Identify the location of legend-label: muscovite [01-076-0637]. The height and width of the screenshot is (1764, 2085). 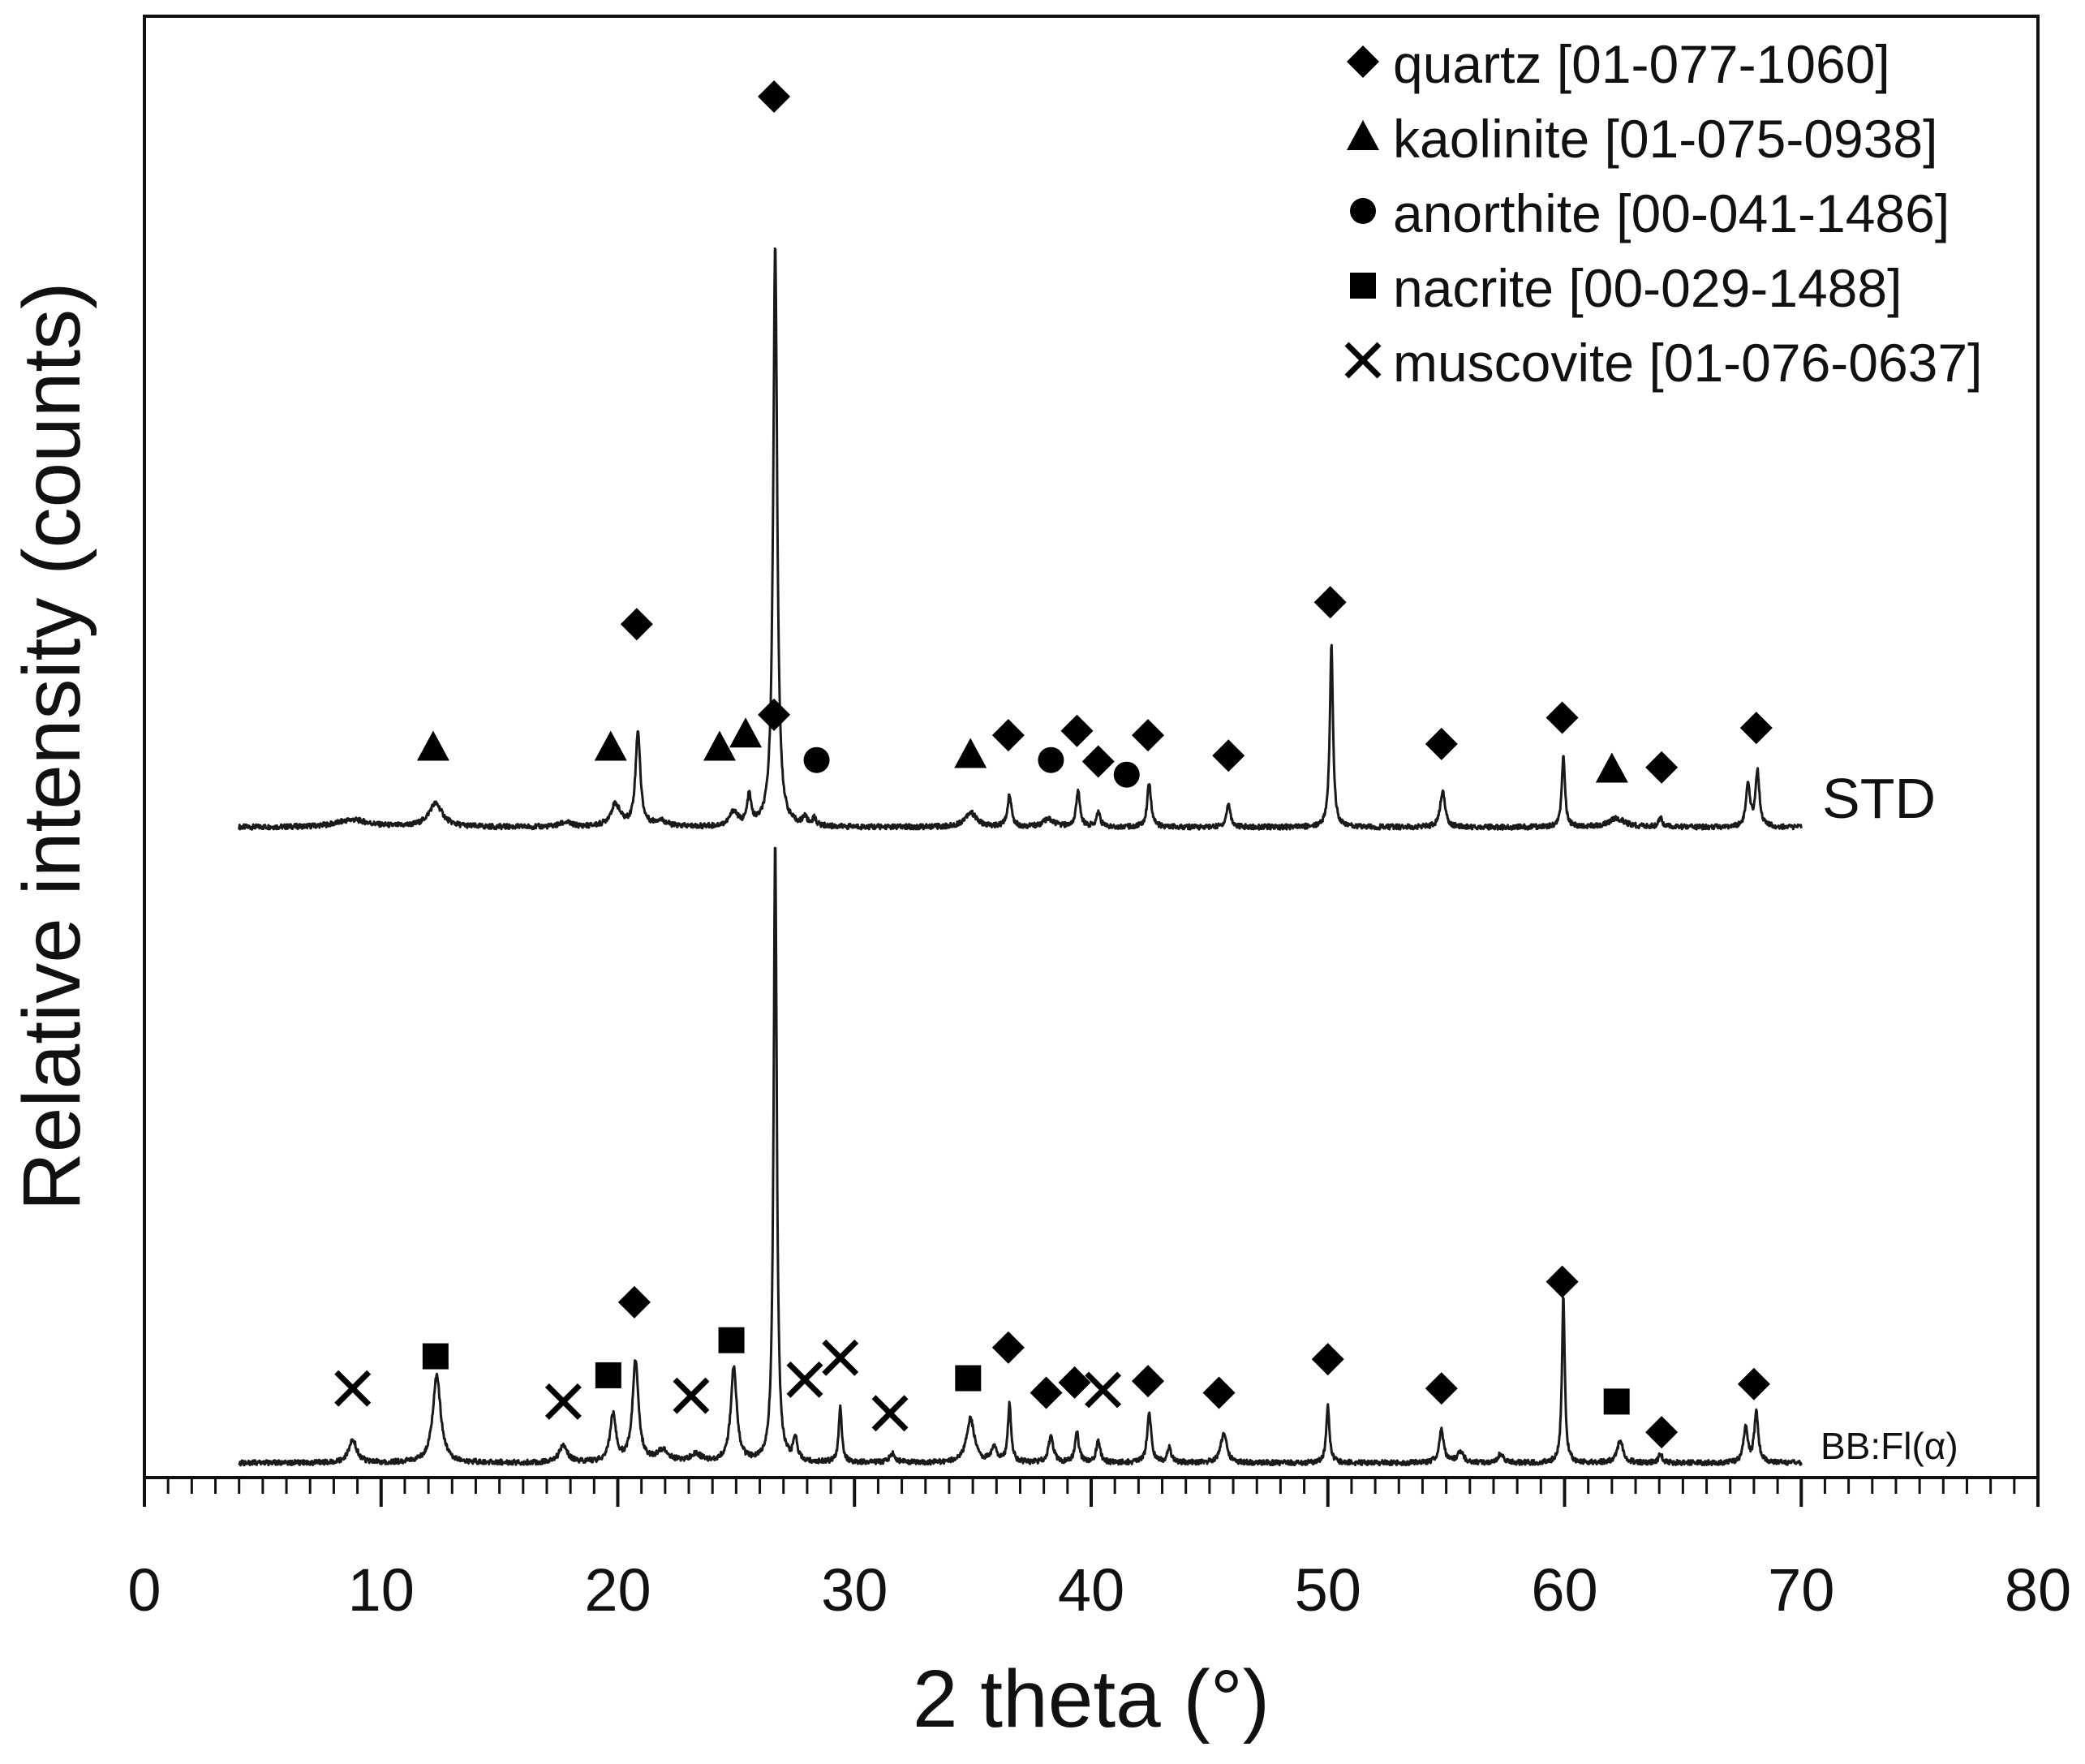
(1688, 363).